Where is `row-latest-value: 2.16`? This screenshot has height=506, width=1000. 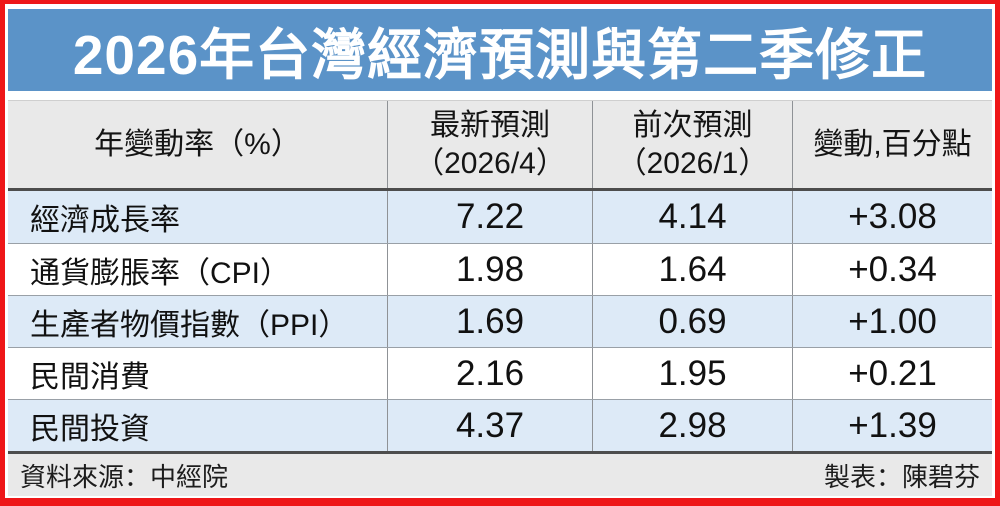 row-latest-value: 2.16 is located at coordinates (489, 373).